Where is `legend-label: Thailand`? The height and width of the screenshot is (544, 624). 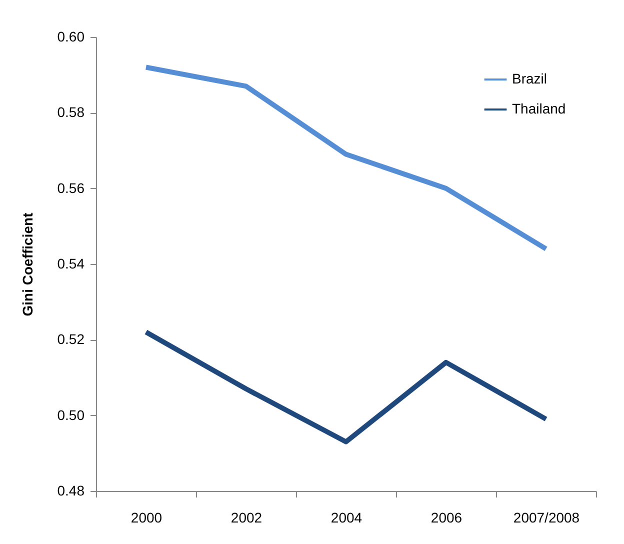
legend-label: Thailand is located at coordinates (539, 108).